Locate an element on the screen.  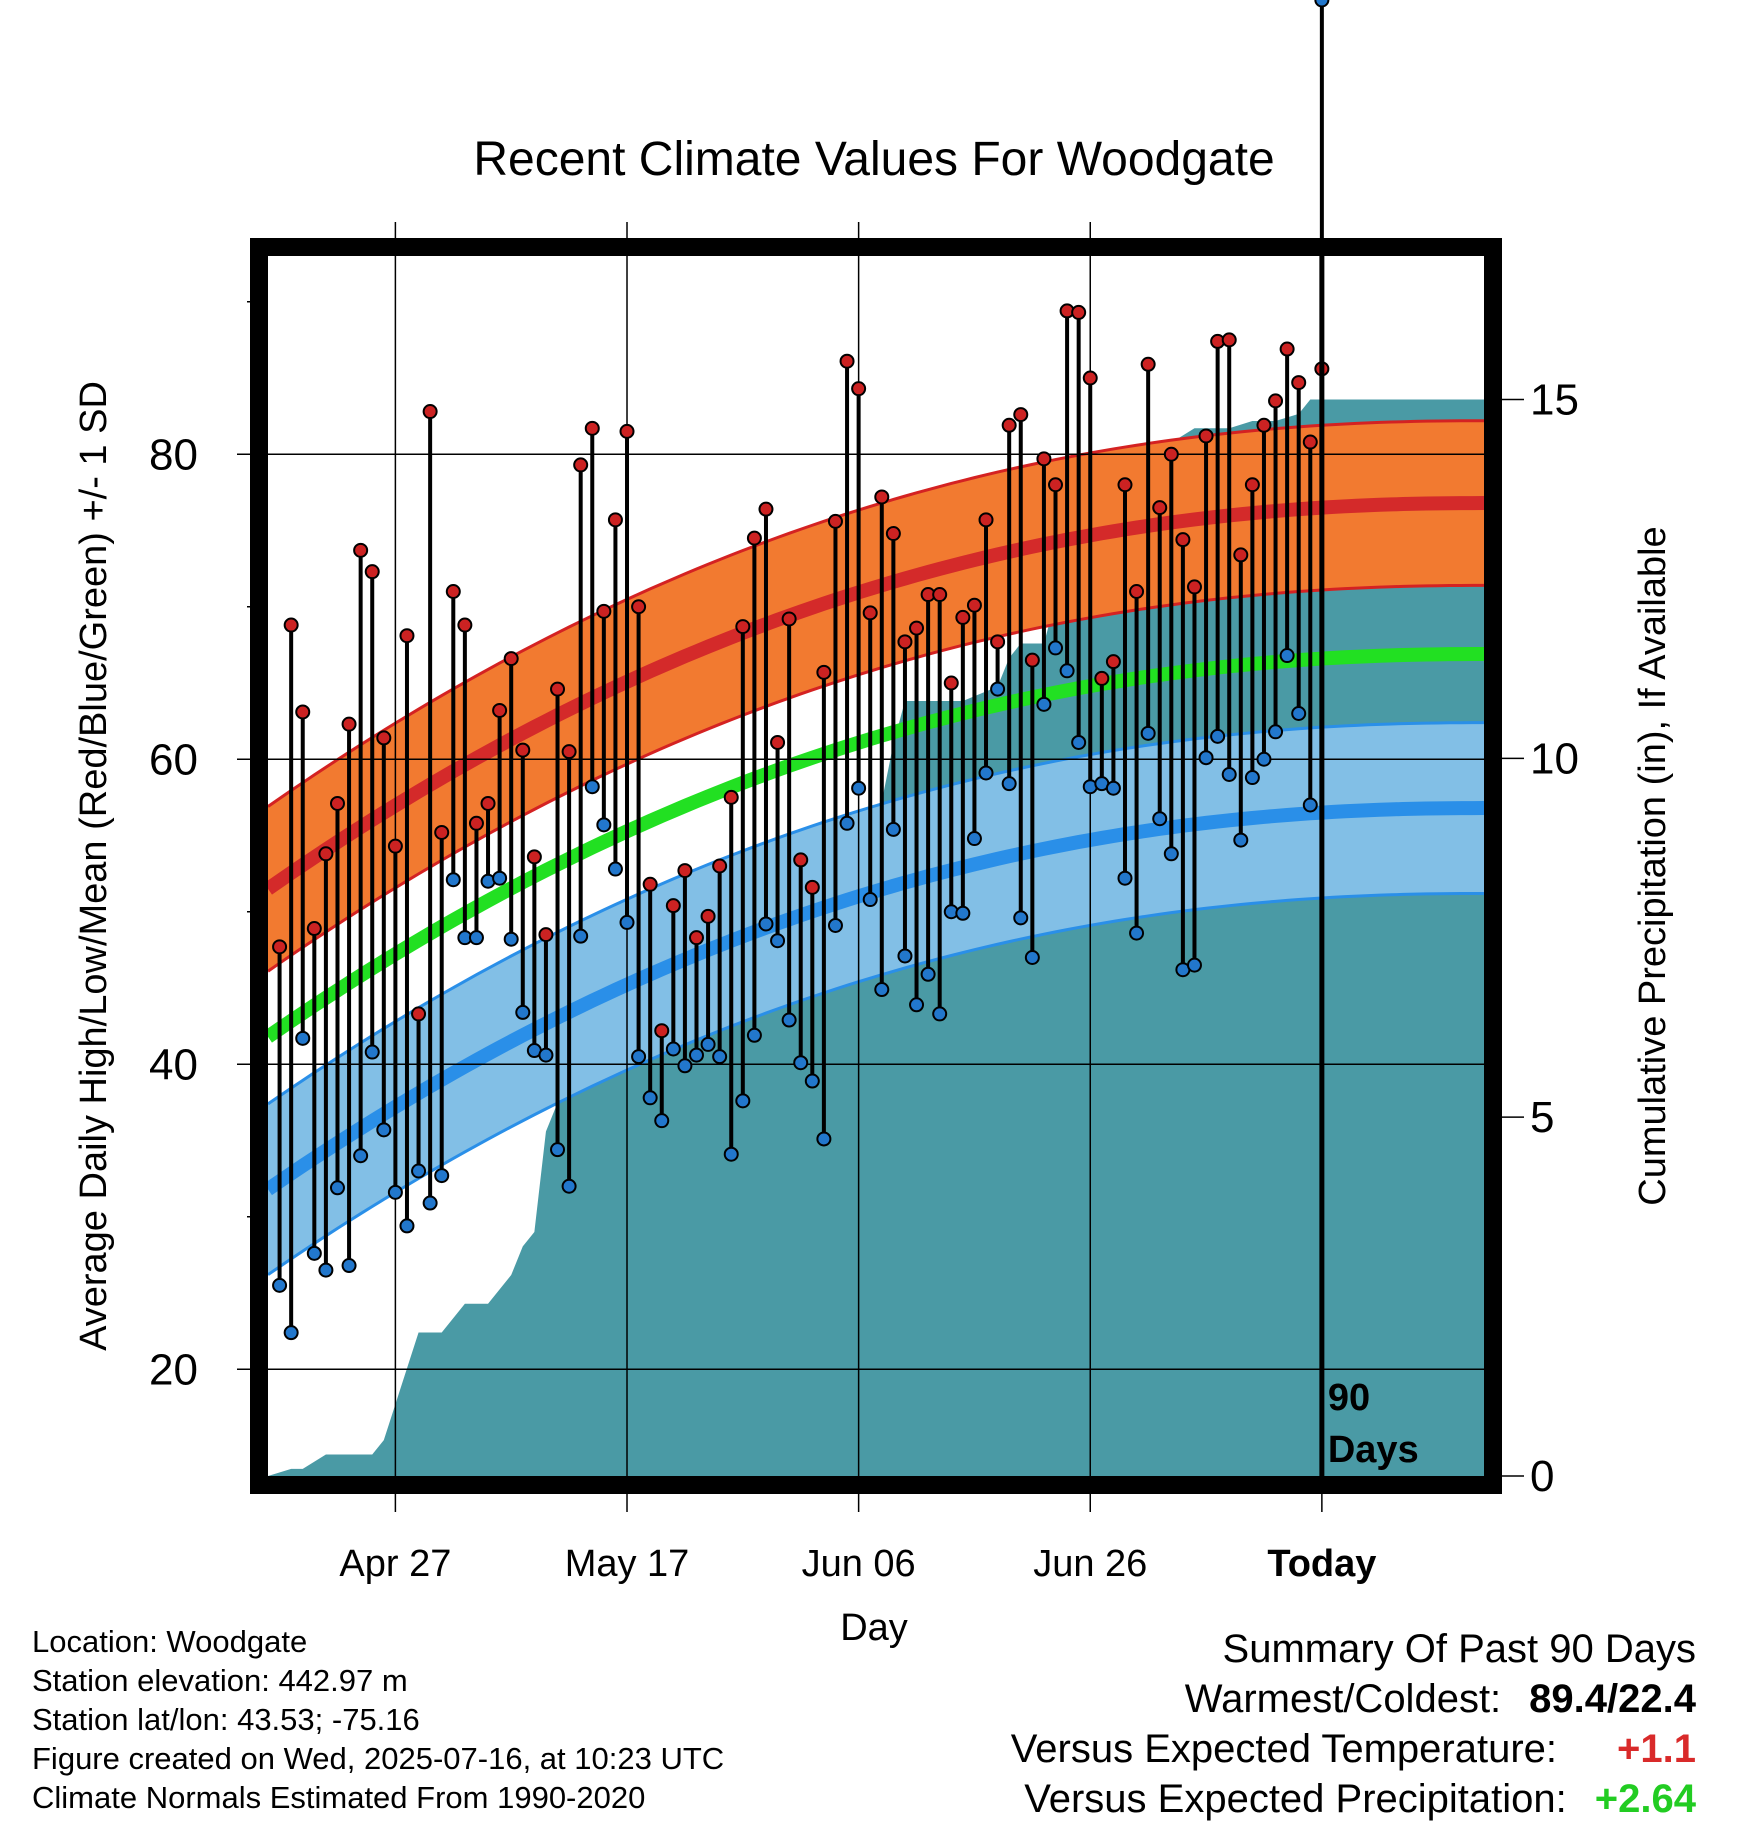
warm-cold-label: Warmest/Coldest: is located at coordinates (1343, 1699).